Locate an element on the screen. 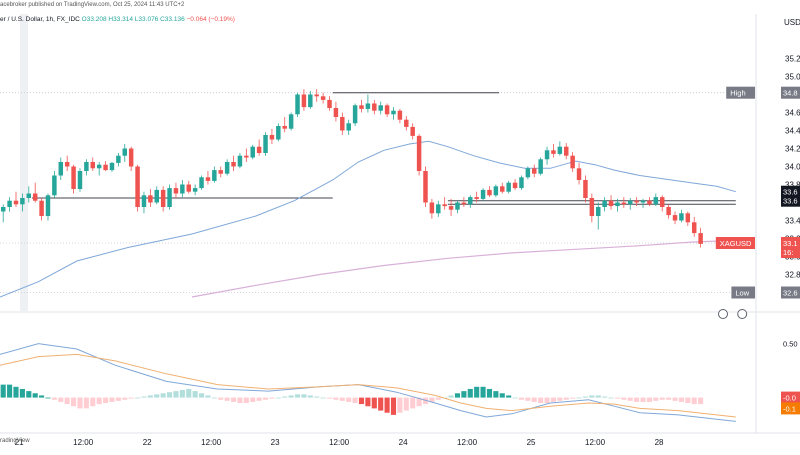 This screenshot has width=800, height=455. price-label-value: 16: is located at coordinates (788, 252).